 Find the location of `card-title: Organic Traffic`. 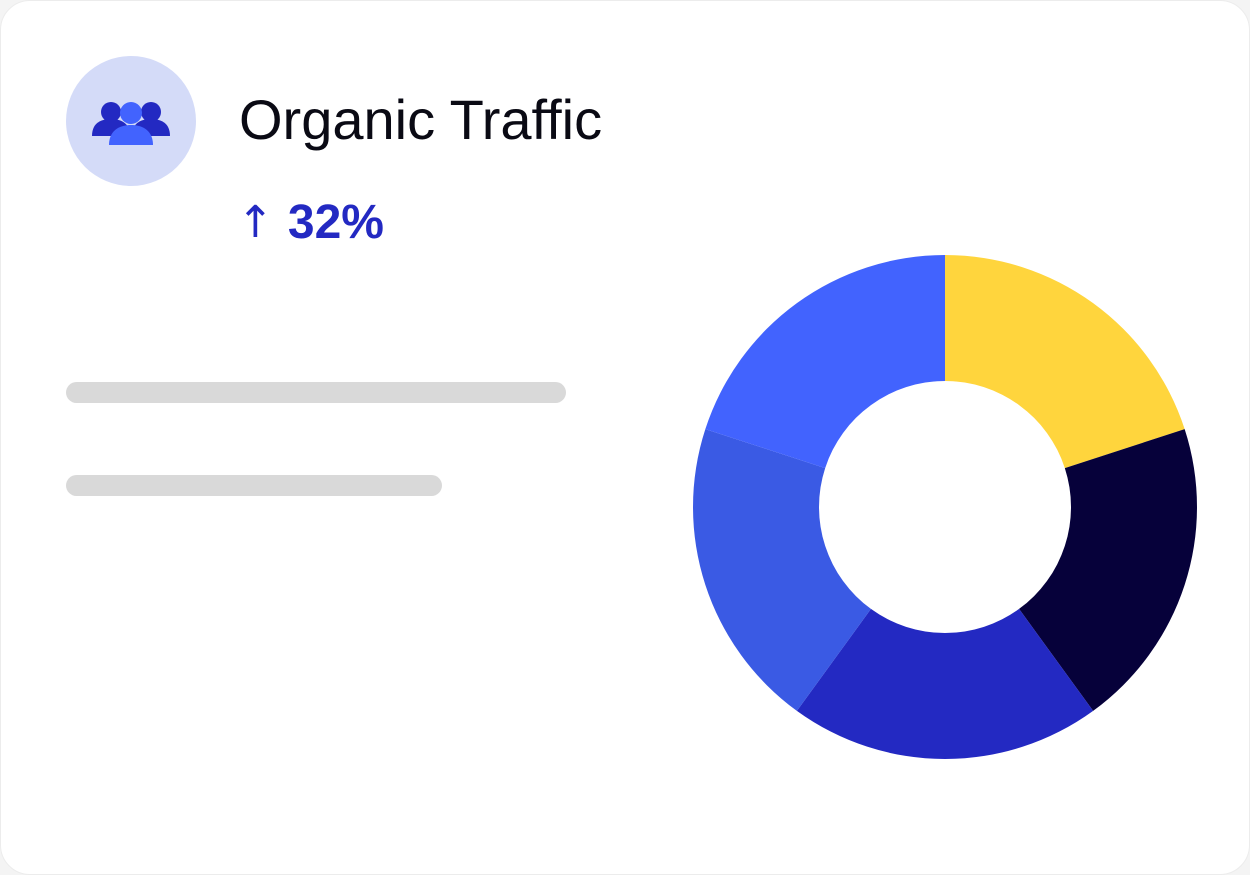

card-title: Organic Traffic is located at coordinates (421, 119).